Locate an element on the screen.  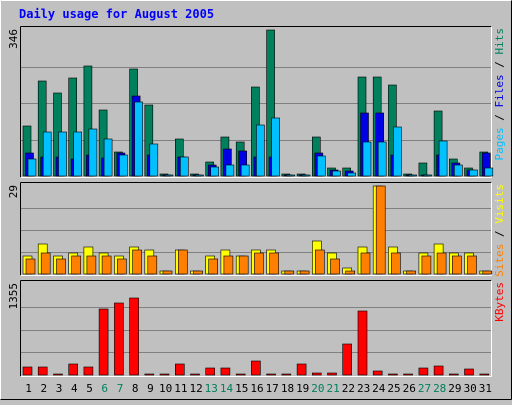
x-tick-label-day-11: 11 is located at coordinates (180, 388).